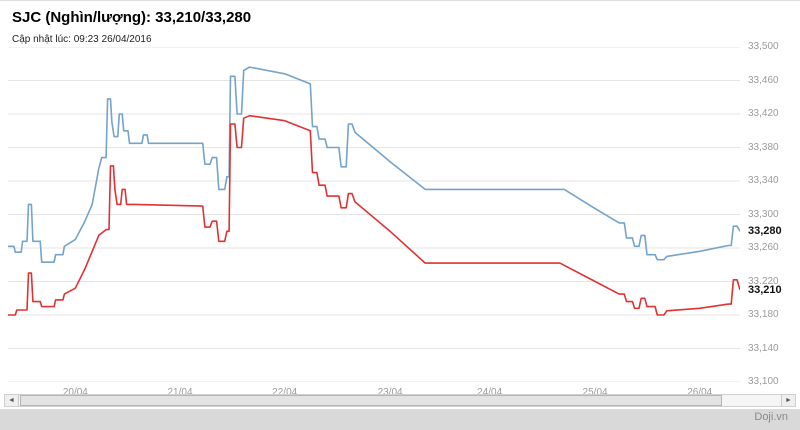 This screenshot has height=430, width=800. I want to click on watermark: Doji.vn, so click(771, 417).